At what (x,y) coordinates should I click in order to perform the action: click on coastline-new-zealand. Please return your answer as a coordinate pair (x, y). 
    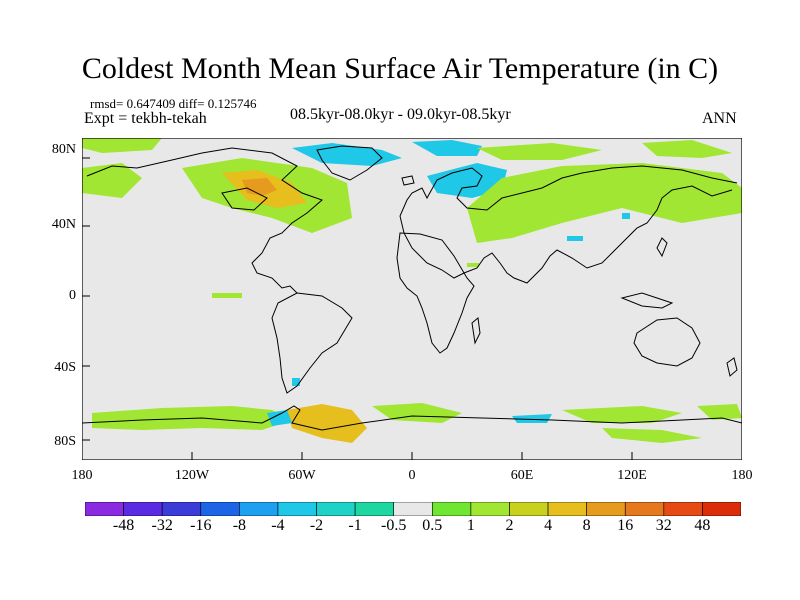
    Looking at the image, I should click on (732, 367).